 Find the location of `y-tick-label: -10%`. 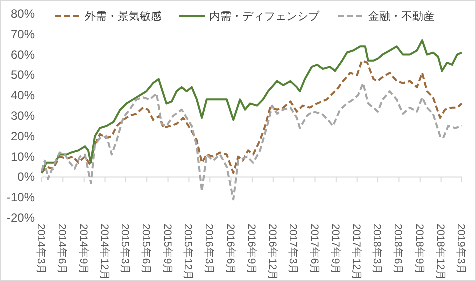

y-tick-label: -10% is located at coordinates (21, 197).